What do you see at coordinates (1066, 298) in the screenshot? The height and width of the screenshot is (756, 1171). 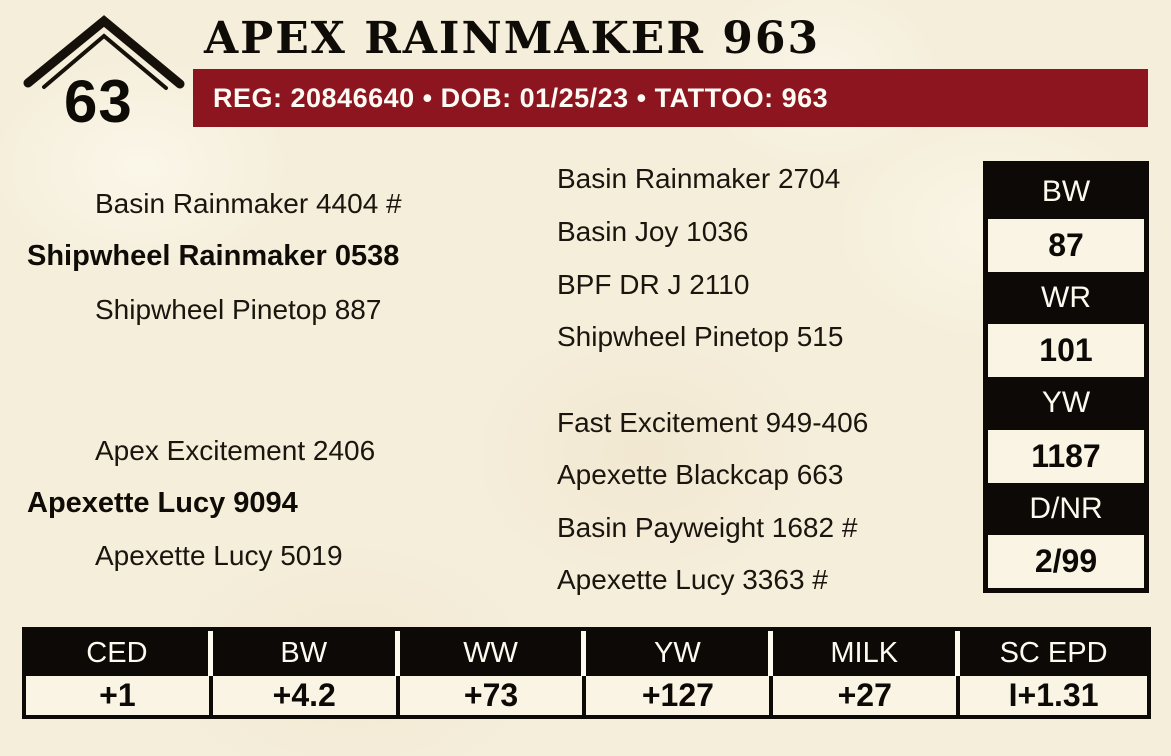 I see `perf-label-wr: WR` at bounding box center [1066, 298].